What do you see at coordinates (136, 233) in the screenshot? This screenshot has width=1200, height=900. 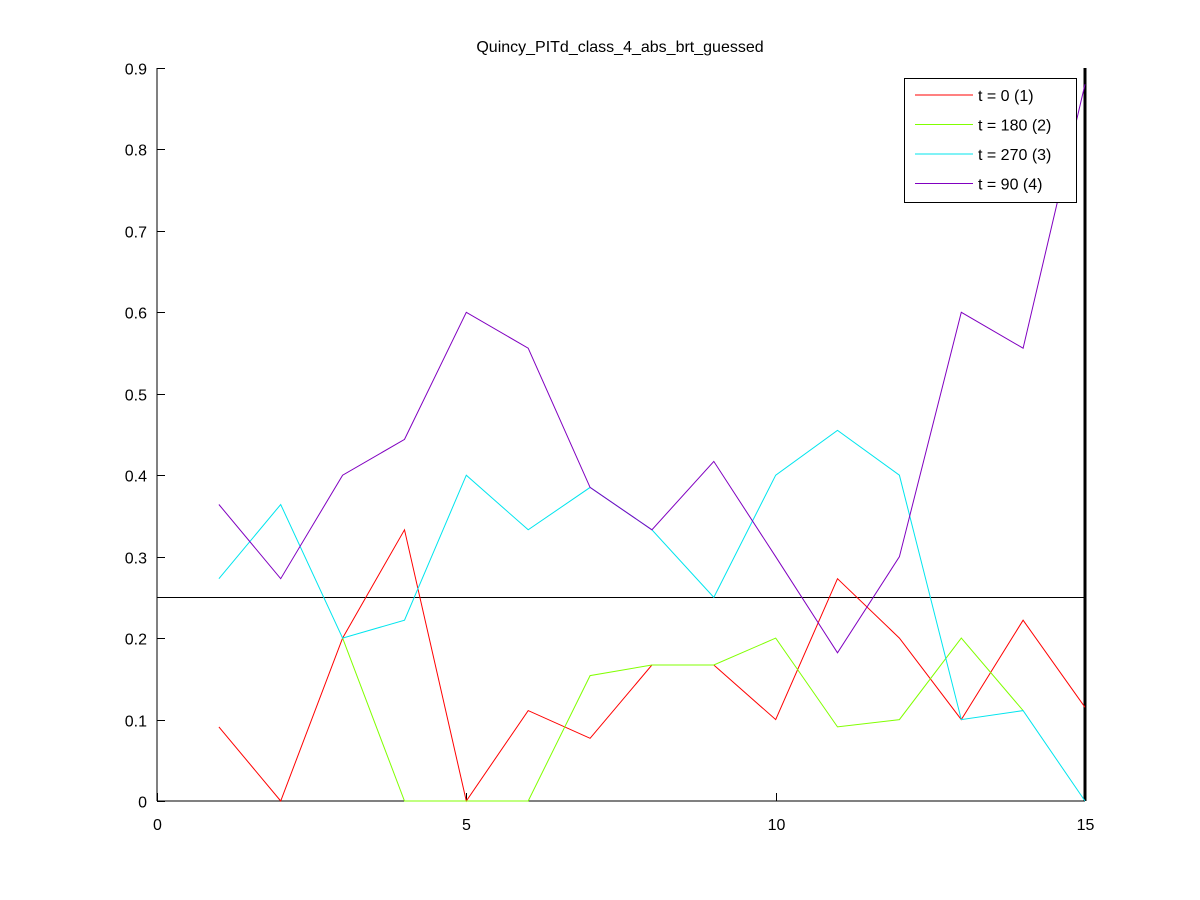 I see `y-tick-label: 0.7` at bounding box center [136, 233].